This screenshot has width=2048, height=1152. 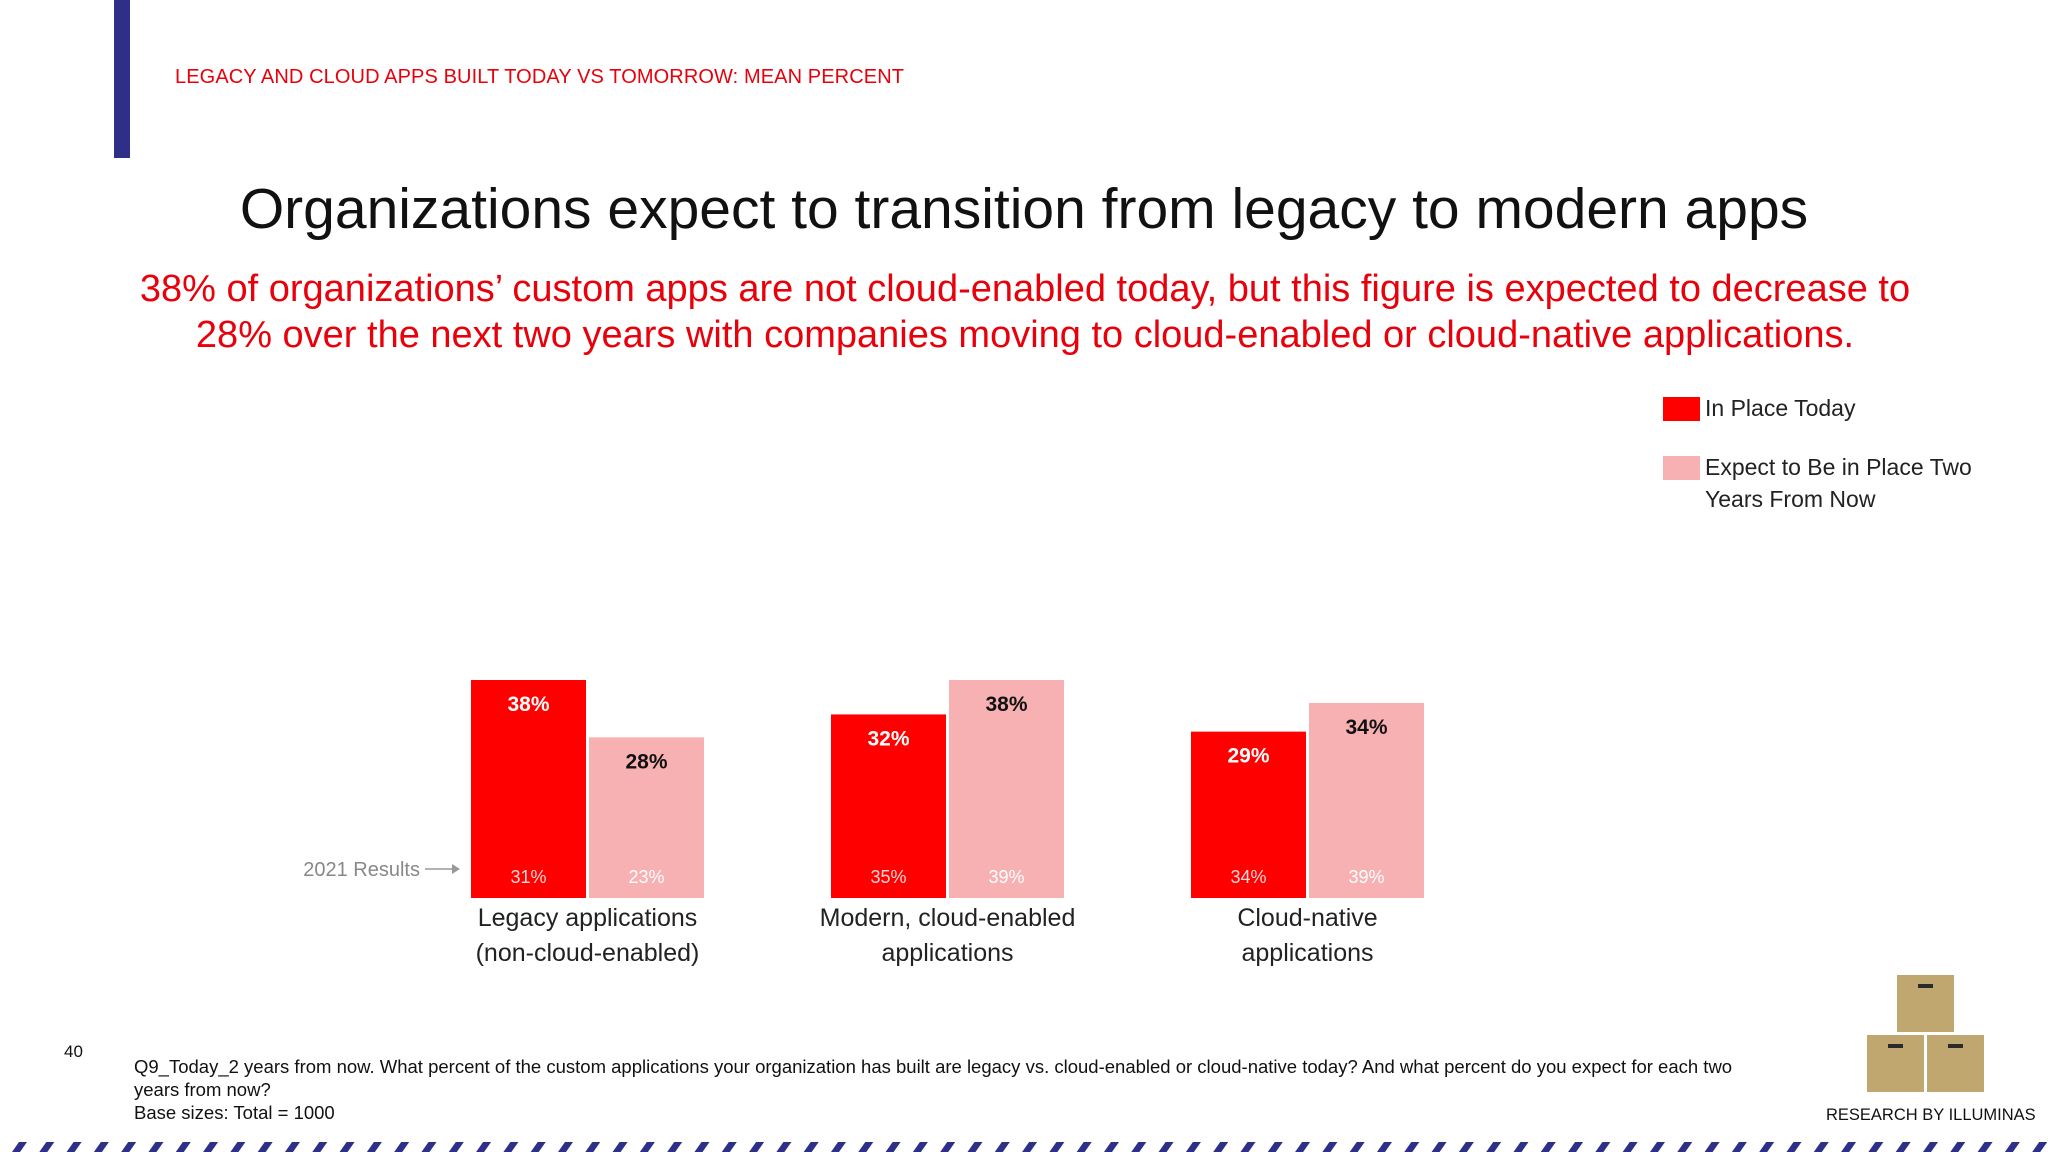 I want to click on bar-value-label: 34%, so click(x=1366, y=727).